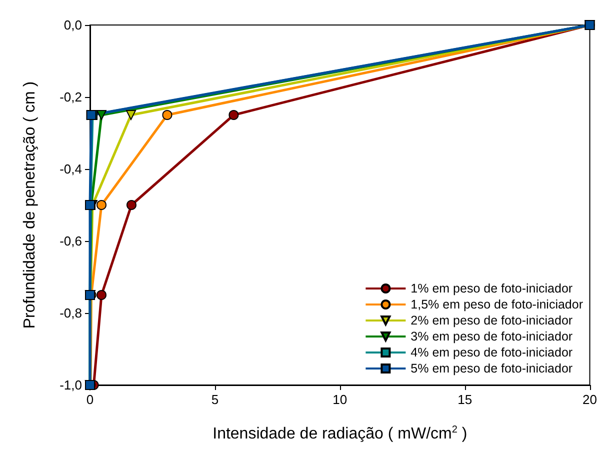  I want to click on legend-label: 5% em peso de foto-iniciador, so click(491, 369).